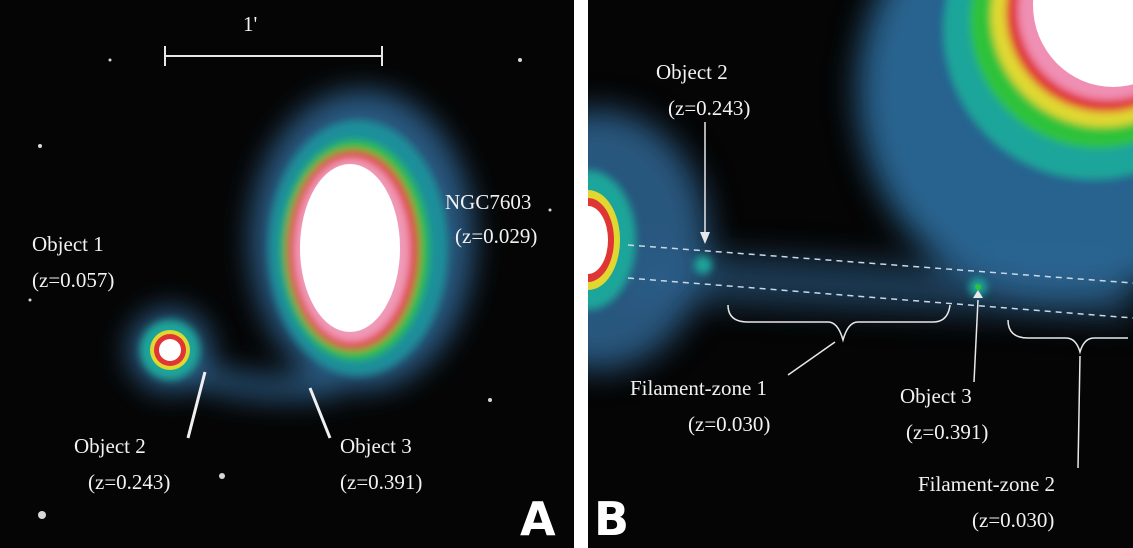 This screenshot has height=548, width=1133. What do you see at coordinates (68, 244) in the screenshot?
I see `object-1-name: Object 1` at bounding box center [68, 244].